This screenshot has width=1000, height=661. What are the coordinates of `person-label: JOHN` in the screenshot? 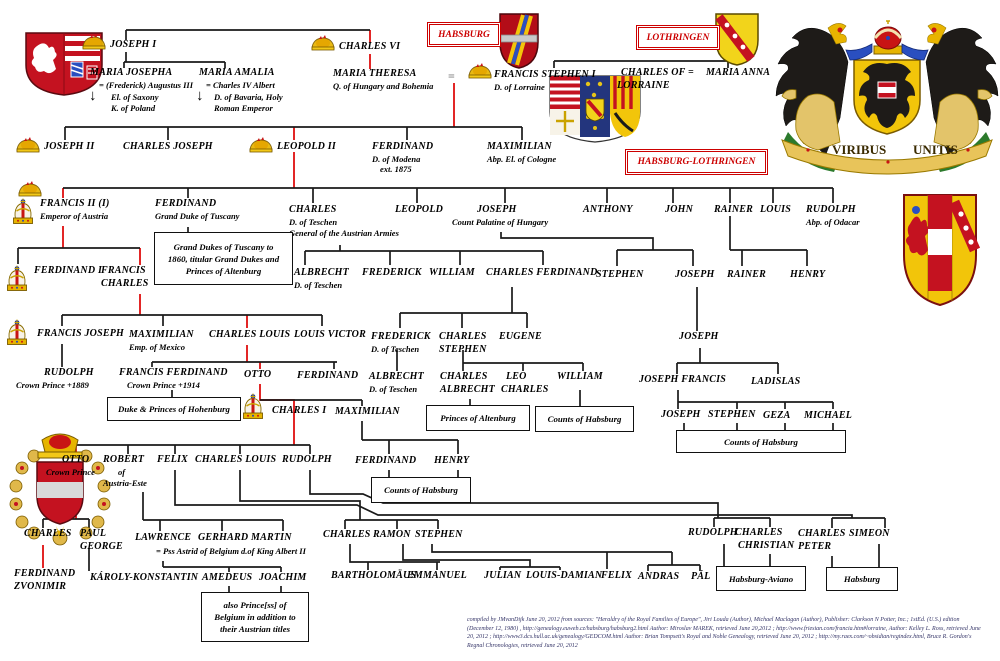 It's located at (679, 209).